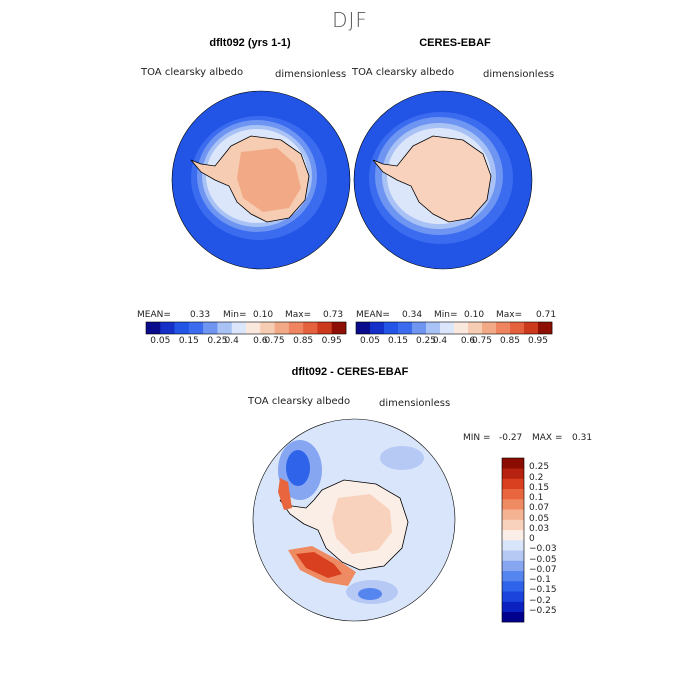  What do you see at coordinates (474, 315) in the screenshot?
I see `panel2-min-value: 0.10` at bounding box center [474, 315].